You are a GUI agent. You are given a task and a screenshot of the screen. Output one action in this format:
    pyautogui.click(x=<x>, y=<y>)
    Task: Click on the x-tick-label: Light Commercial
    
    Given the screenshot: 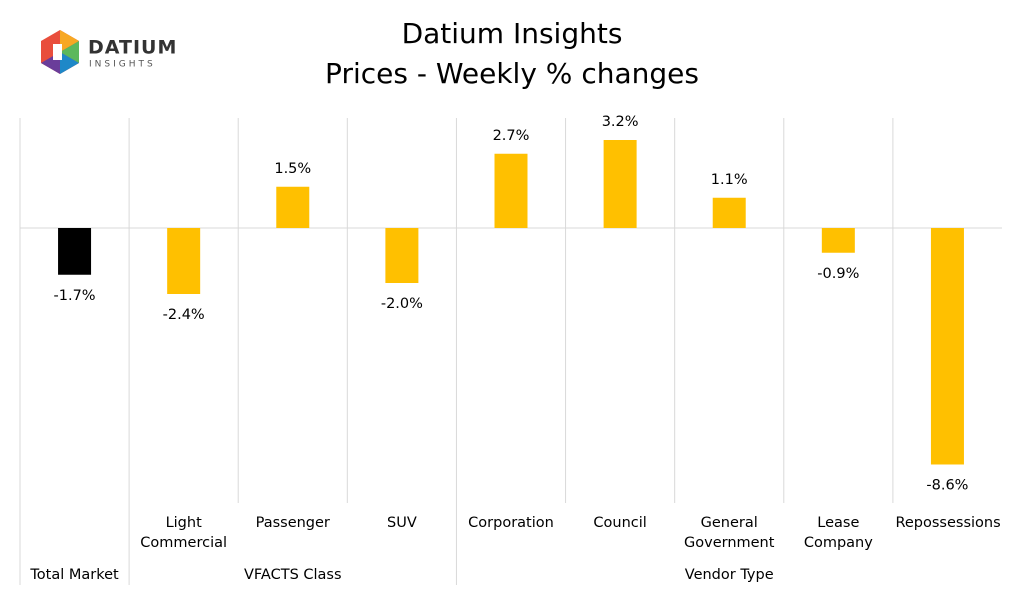 What is the action you would take?
    pyautogui.click(x=184, y=533)
    